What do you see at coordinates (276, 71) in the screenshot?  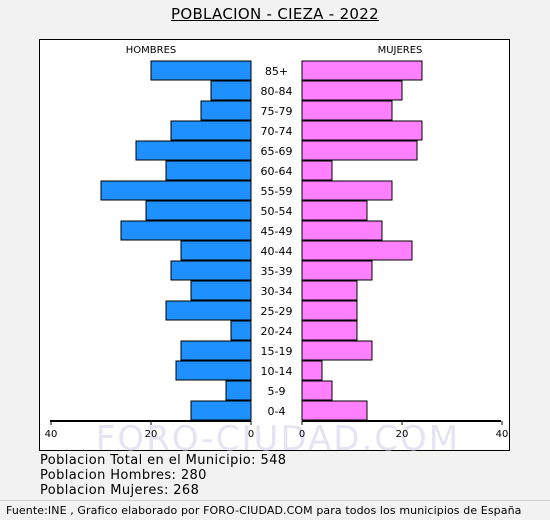 I see `age-group-label: 85+` at bounding box center [276, 71].